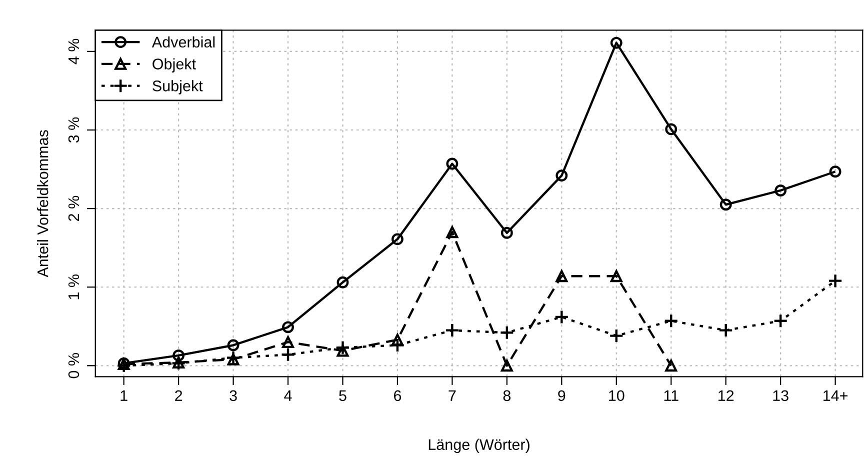 Image resolution: width=867 pixels, height=465 pixels. What do you see at coordinates (174, 65) in the screenshot?
I see `legend-label: Objekt` at bounding box center [174, 65].